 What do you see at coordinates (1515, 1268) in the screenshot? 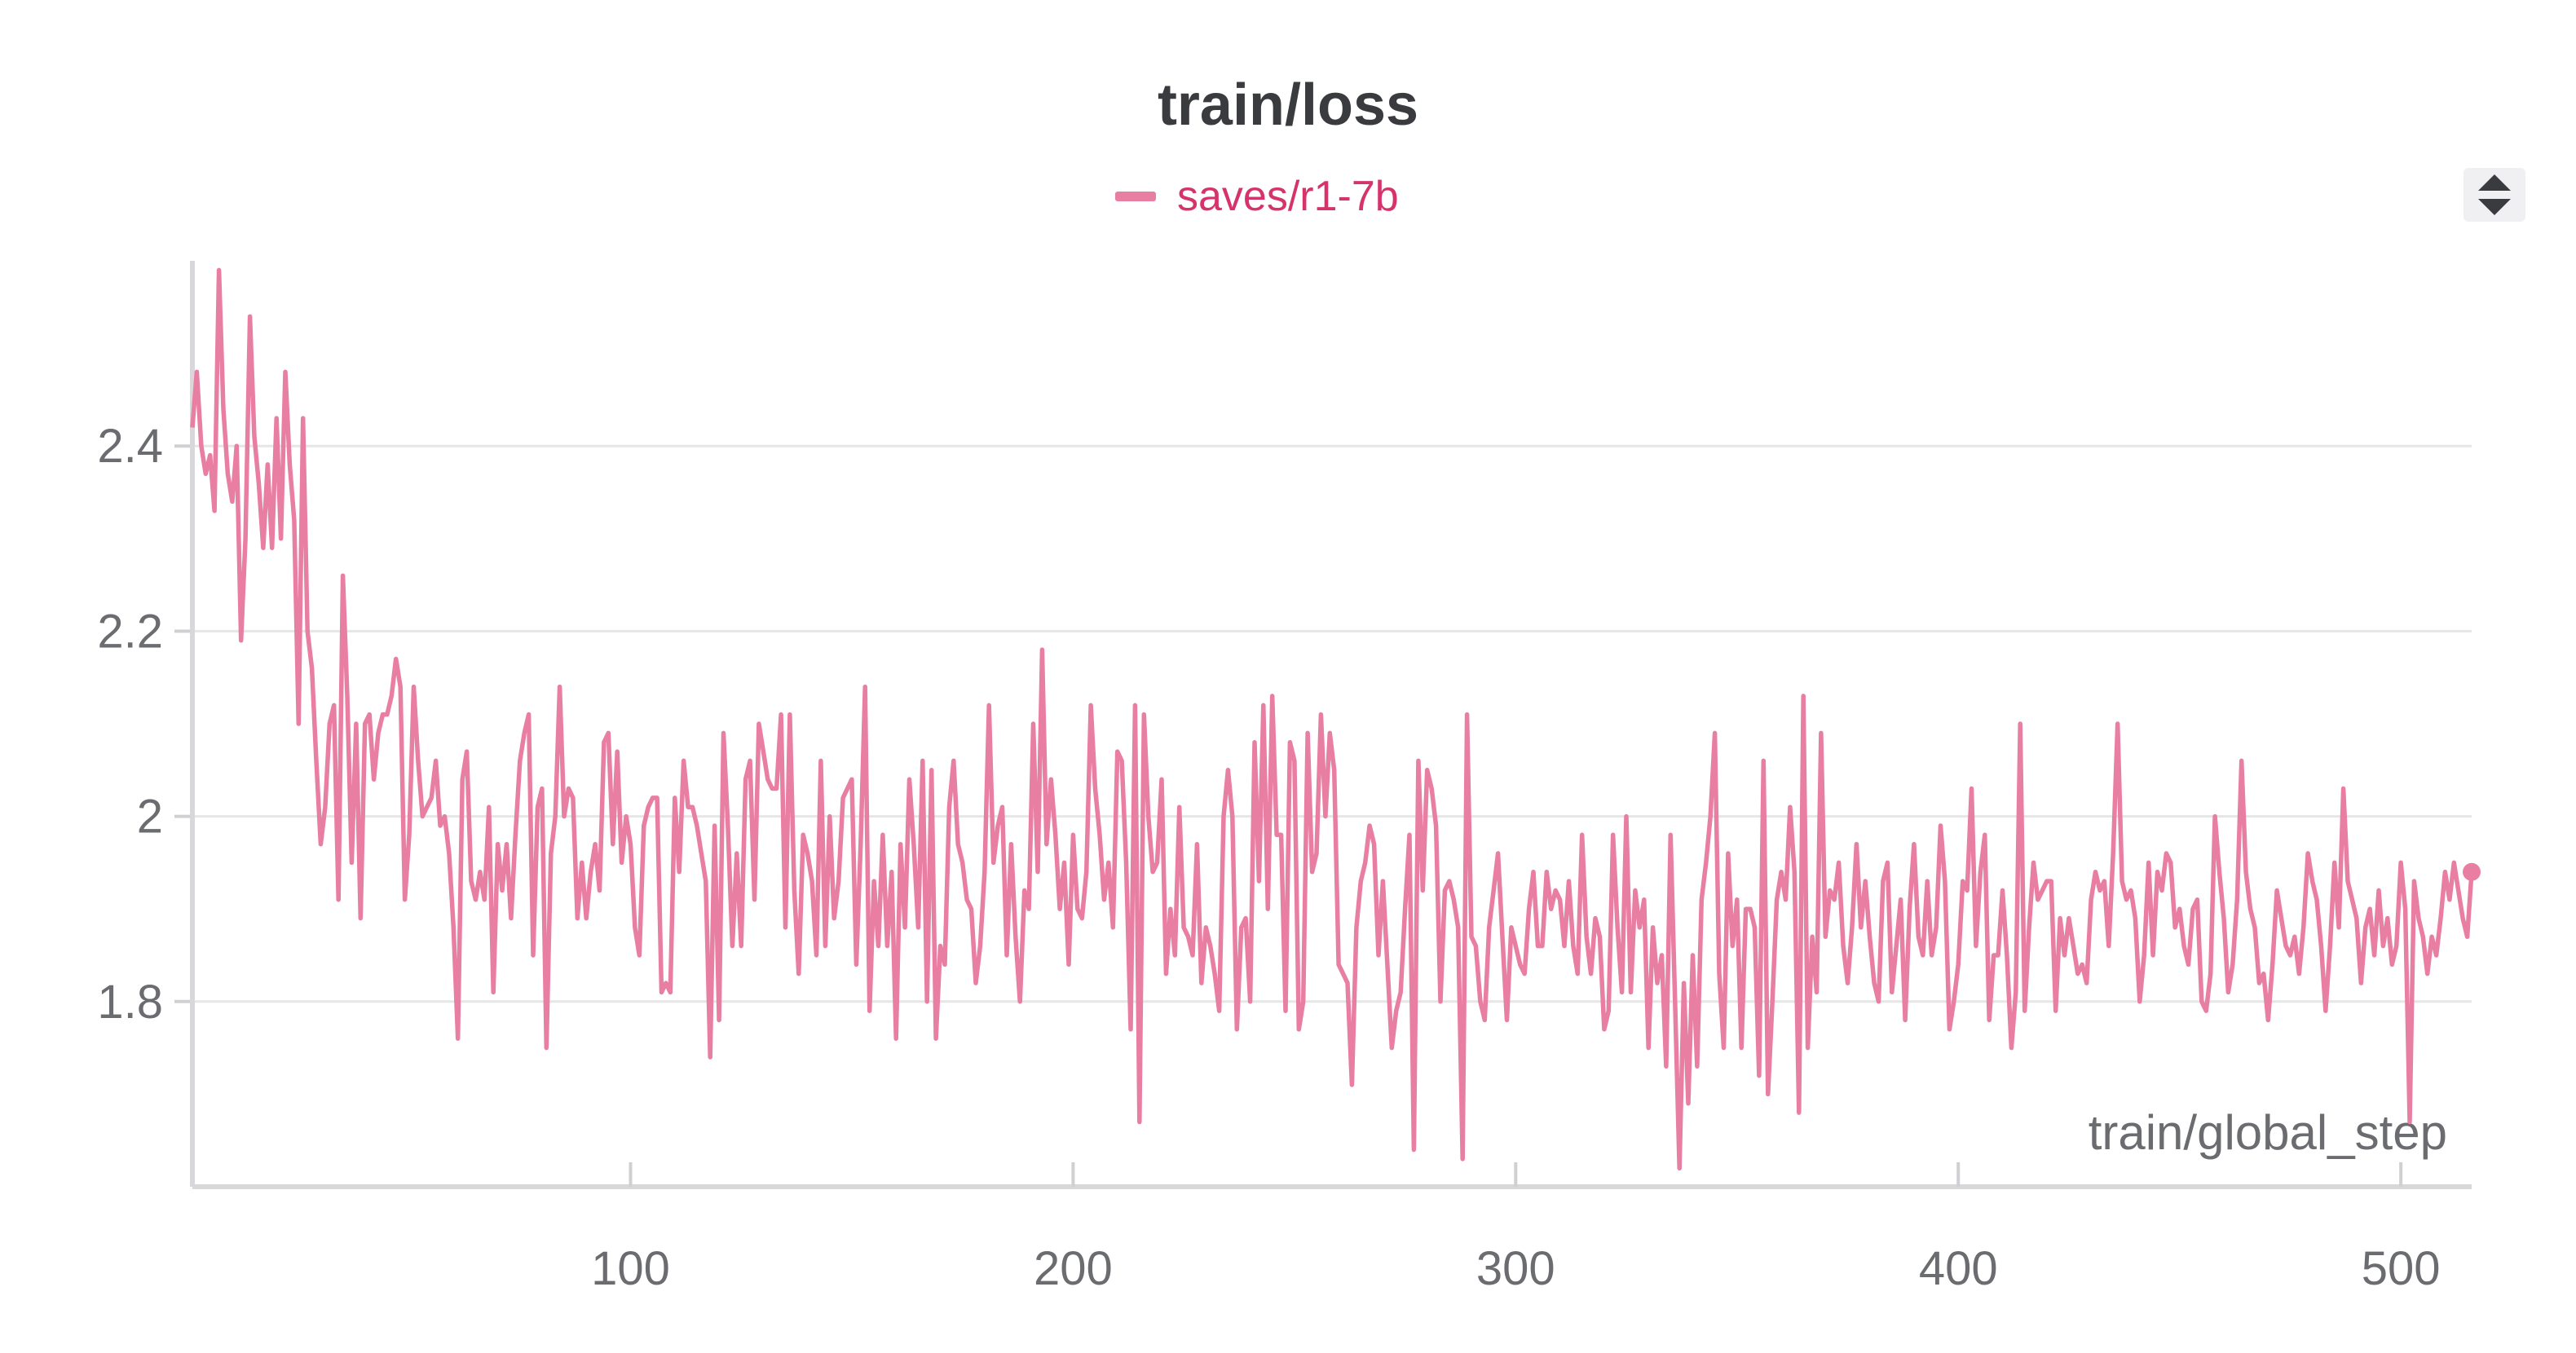
I see `x-tick-label: 300` at bounding box center [1515, 1268].